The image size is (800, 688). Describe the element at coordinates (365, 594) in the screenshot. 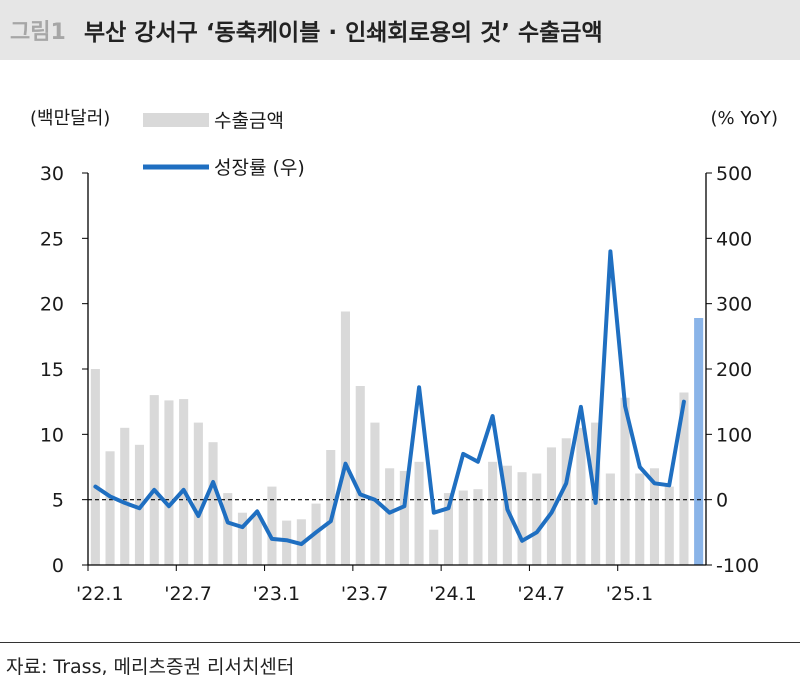

I see `x-tick-label: '23.7` at that location.